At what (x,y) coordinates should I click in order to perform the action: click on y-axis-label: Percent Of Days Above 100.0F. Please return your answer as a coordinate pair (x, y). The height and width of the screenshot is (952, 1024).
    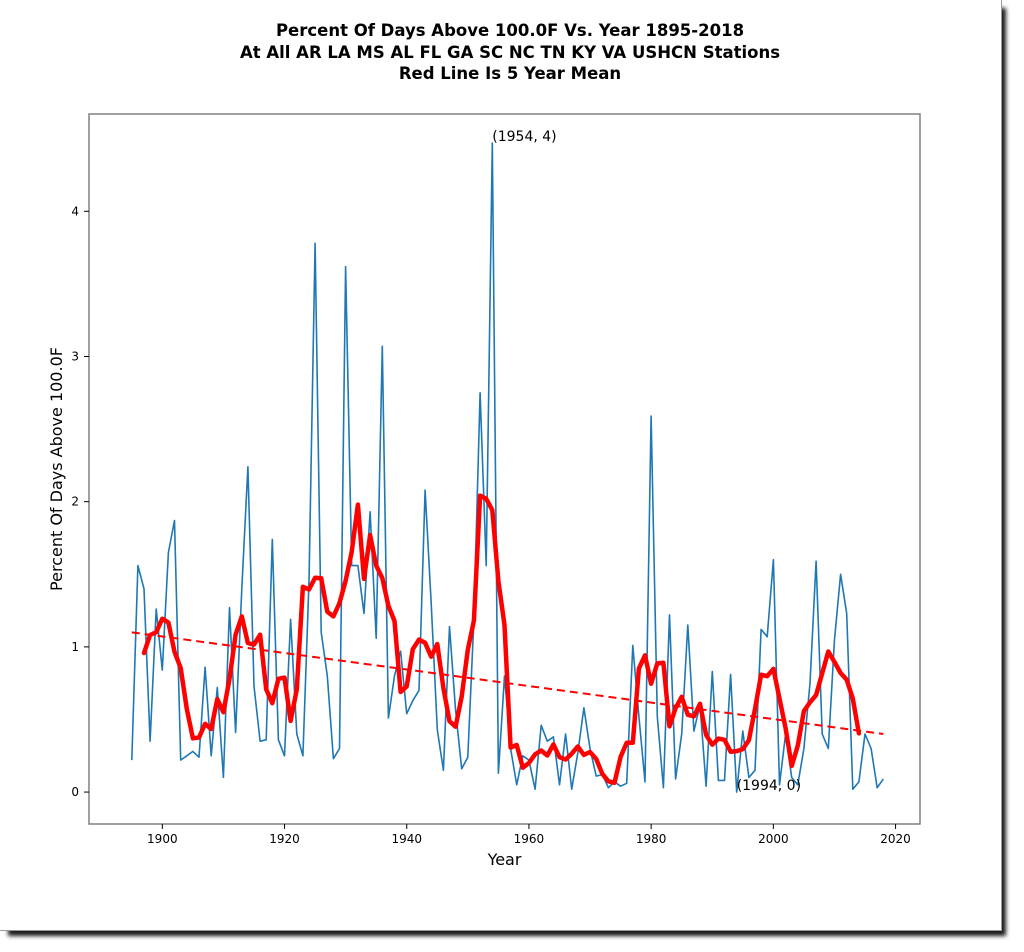
    Looking at the image, I should click on (56, 469).